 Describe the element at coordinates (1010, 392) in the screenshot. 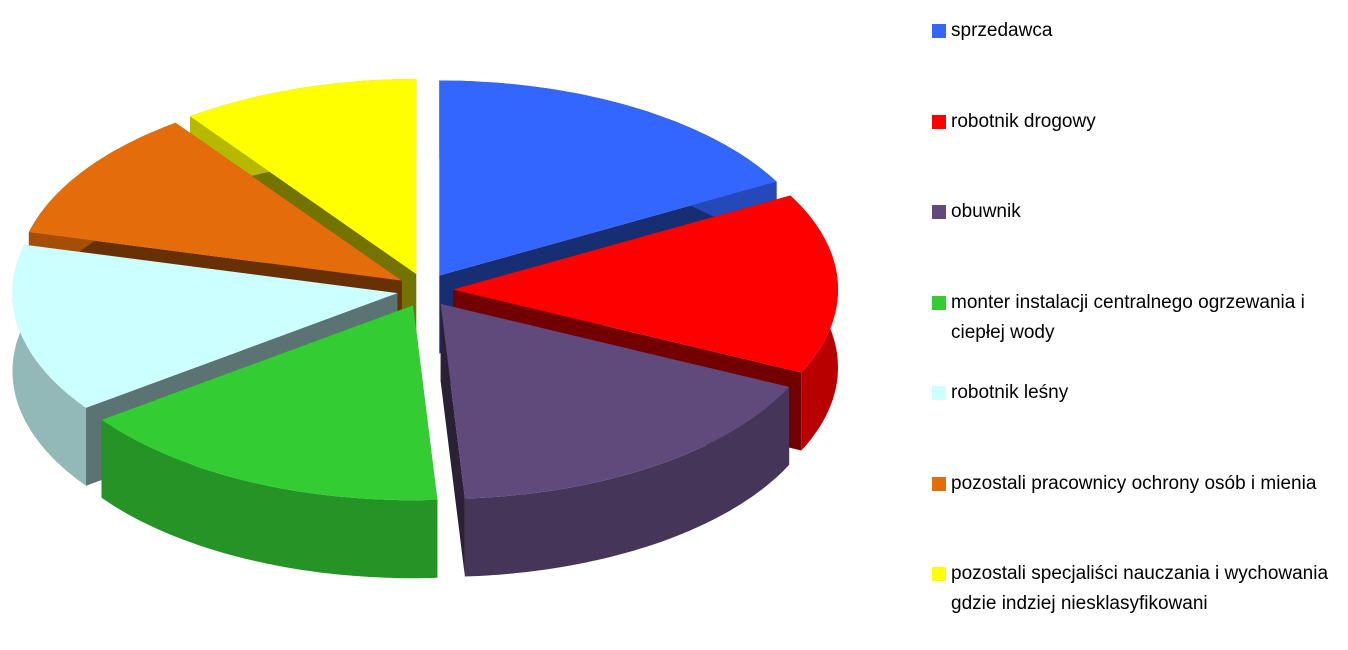

I see `legend-label: robotnik leśny` at that location.